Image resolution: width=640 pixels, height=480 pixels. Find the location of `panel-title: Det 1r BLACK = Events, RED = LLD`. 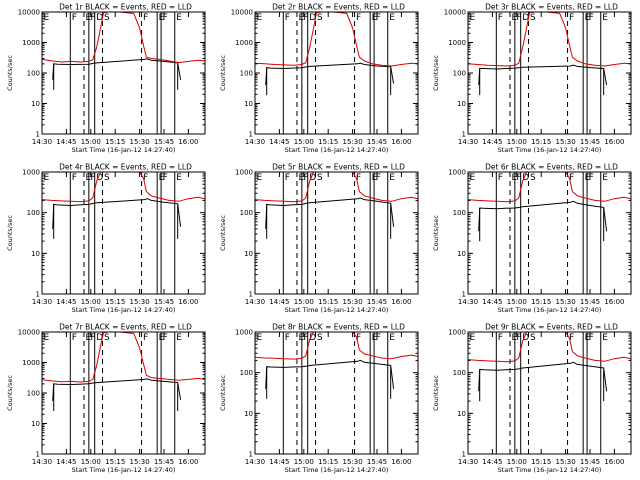

panel-title: Det 1r BLACK = Events, RED = LLD is located at coordinates (125, 7).